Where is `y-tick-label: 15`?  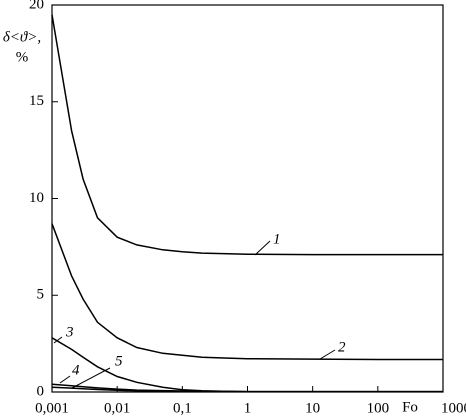
y-tick-label: 15 is located at coordinates (36, 101).